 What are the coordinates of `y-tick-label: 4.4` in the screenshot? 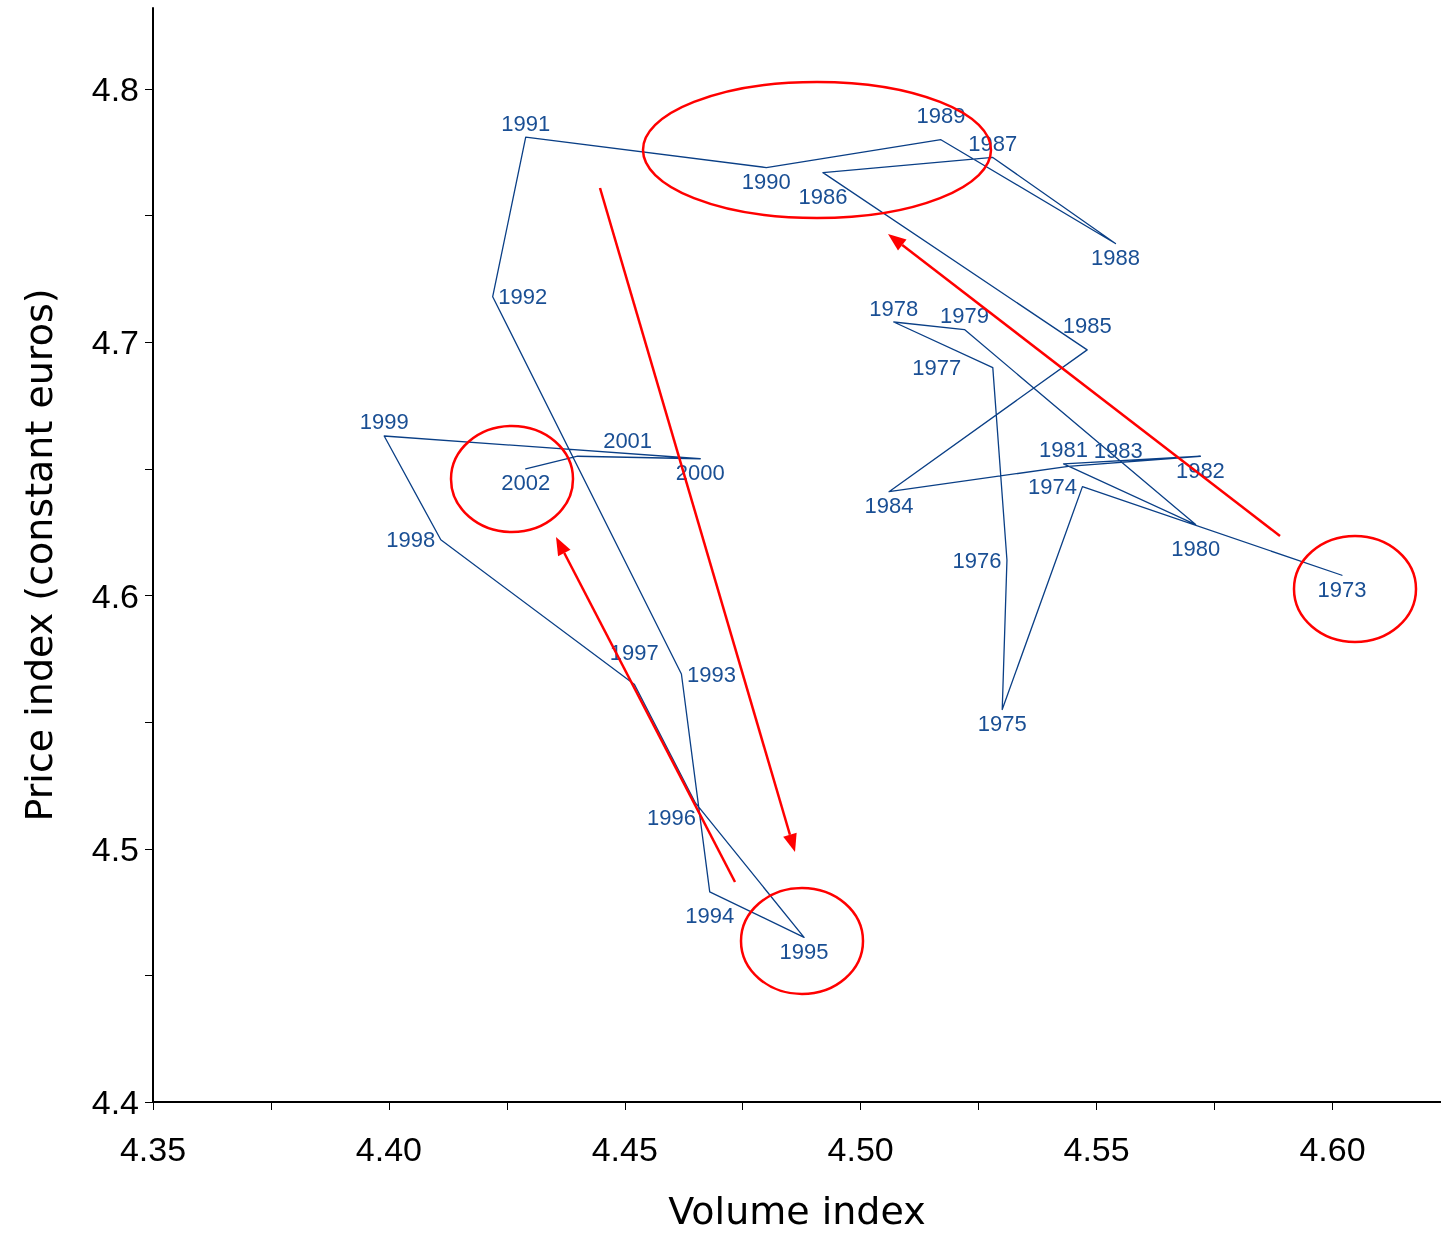 It's located at (115, 1102).